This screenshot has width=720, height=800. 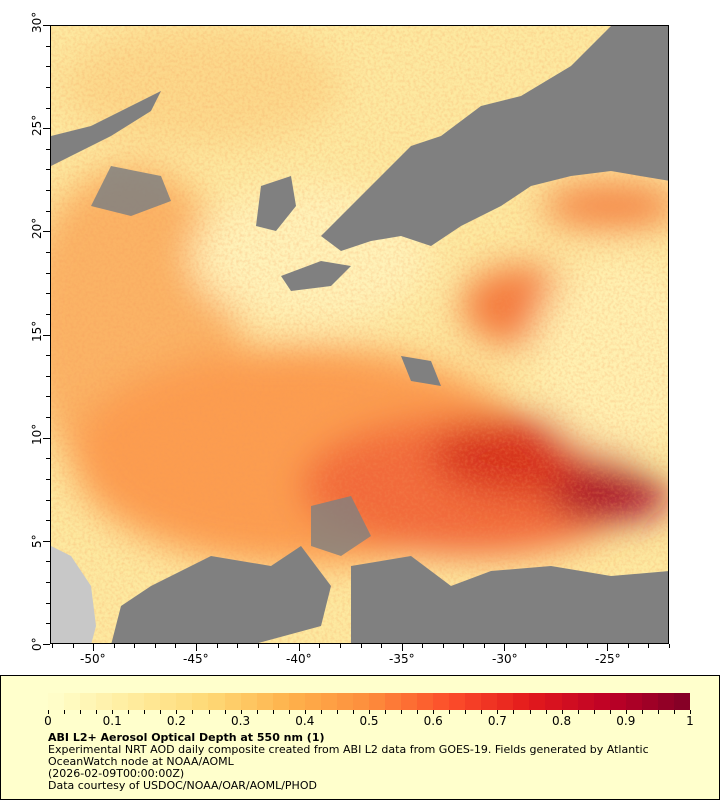 What do you see at coordinates (299, 659) in the screenshot?
I see `lon-tick-label: -40°` at bounding box center [299, 659].